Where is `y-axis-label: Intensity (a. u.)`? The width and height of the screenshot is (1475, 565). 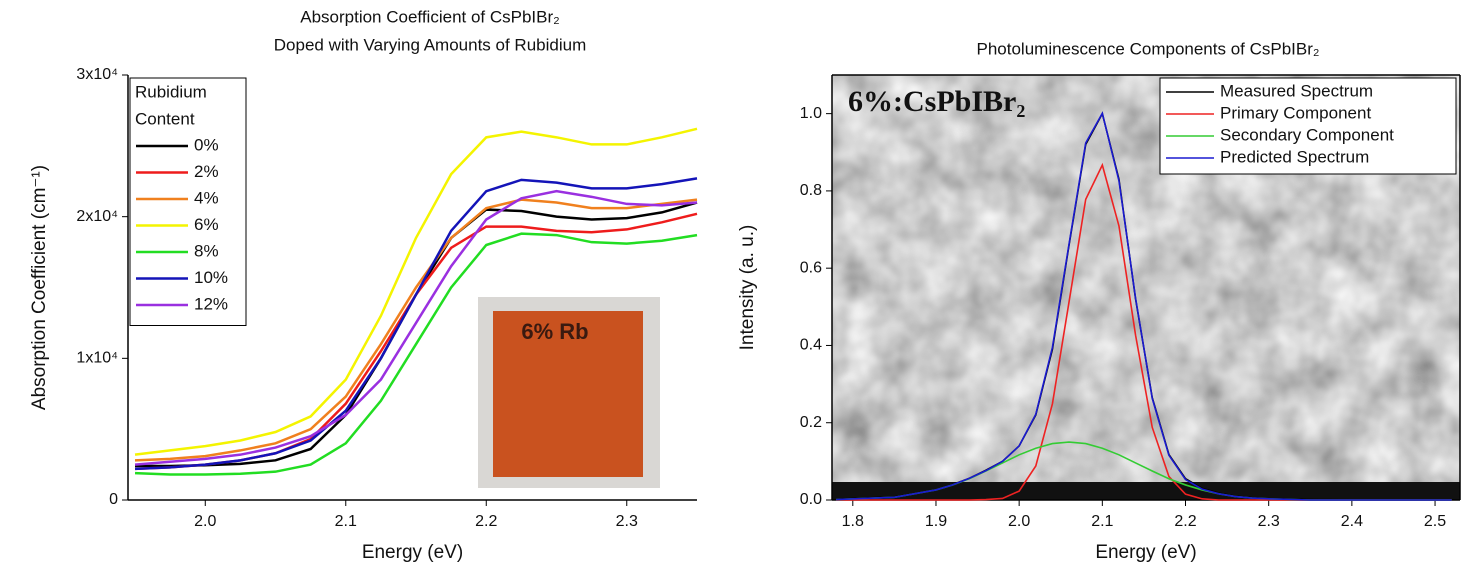
y-axis-label: Intensity (a. u.) is located at coordinates (747, 288).